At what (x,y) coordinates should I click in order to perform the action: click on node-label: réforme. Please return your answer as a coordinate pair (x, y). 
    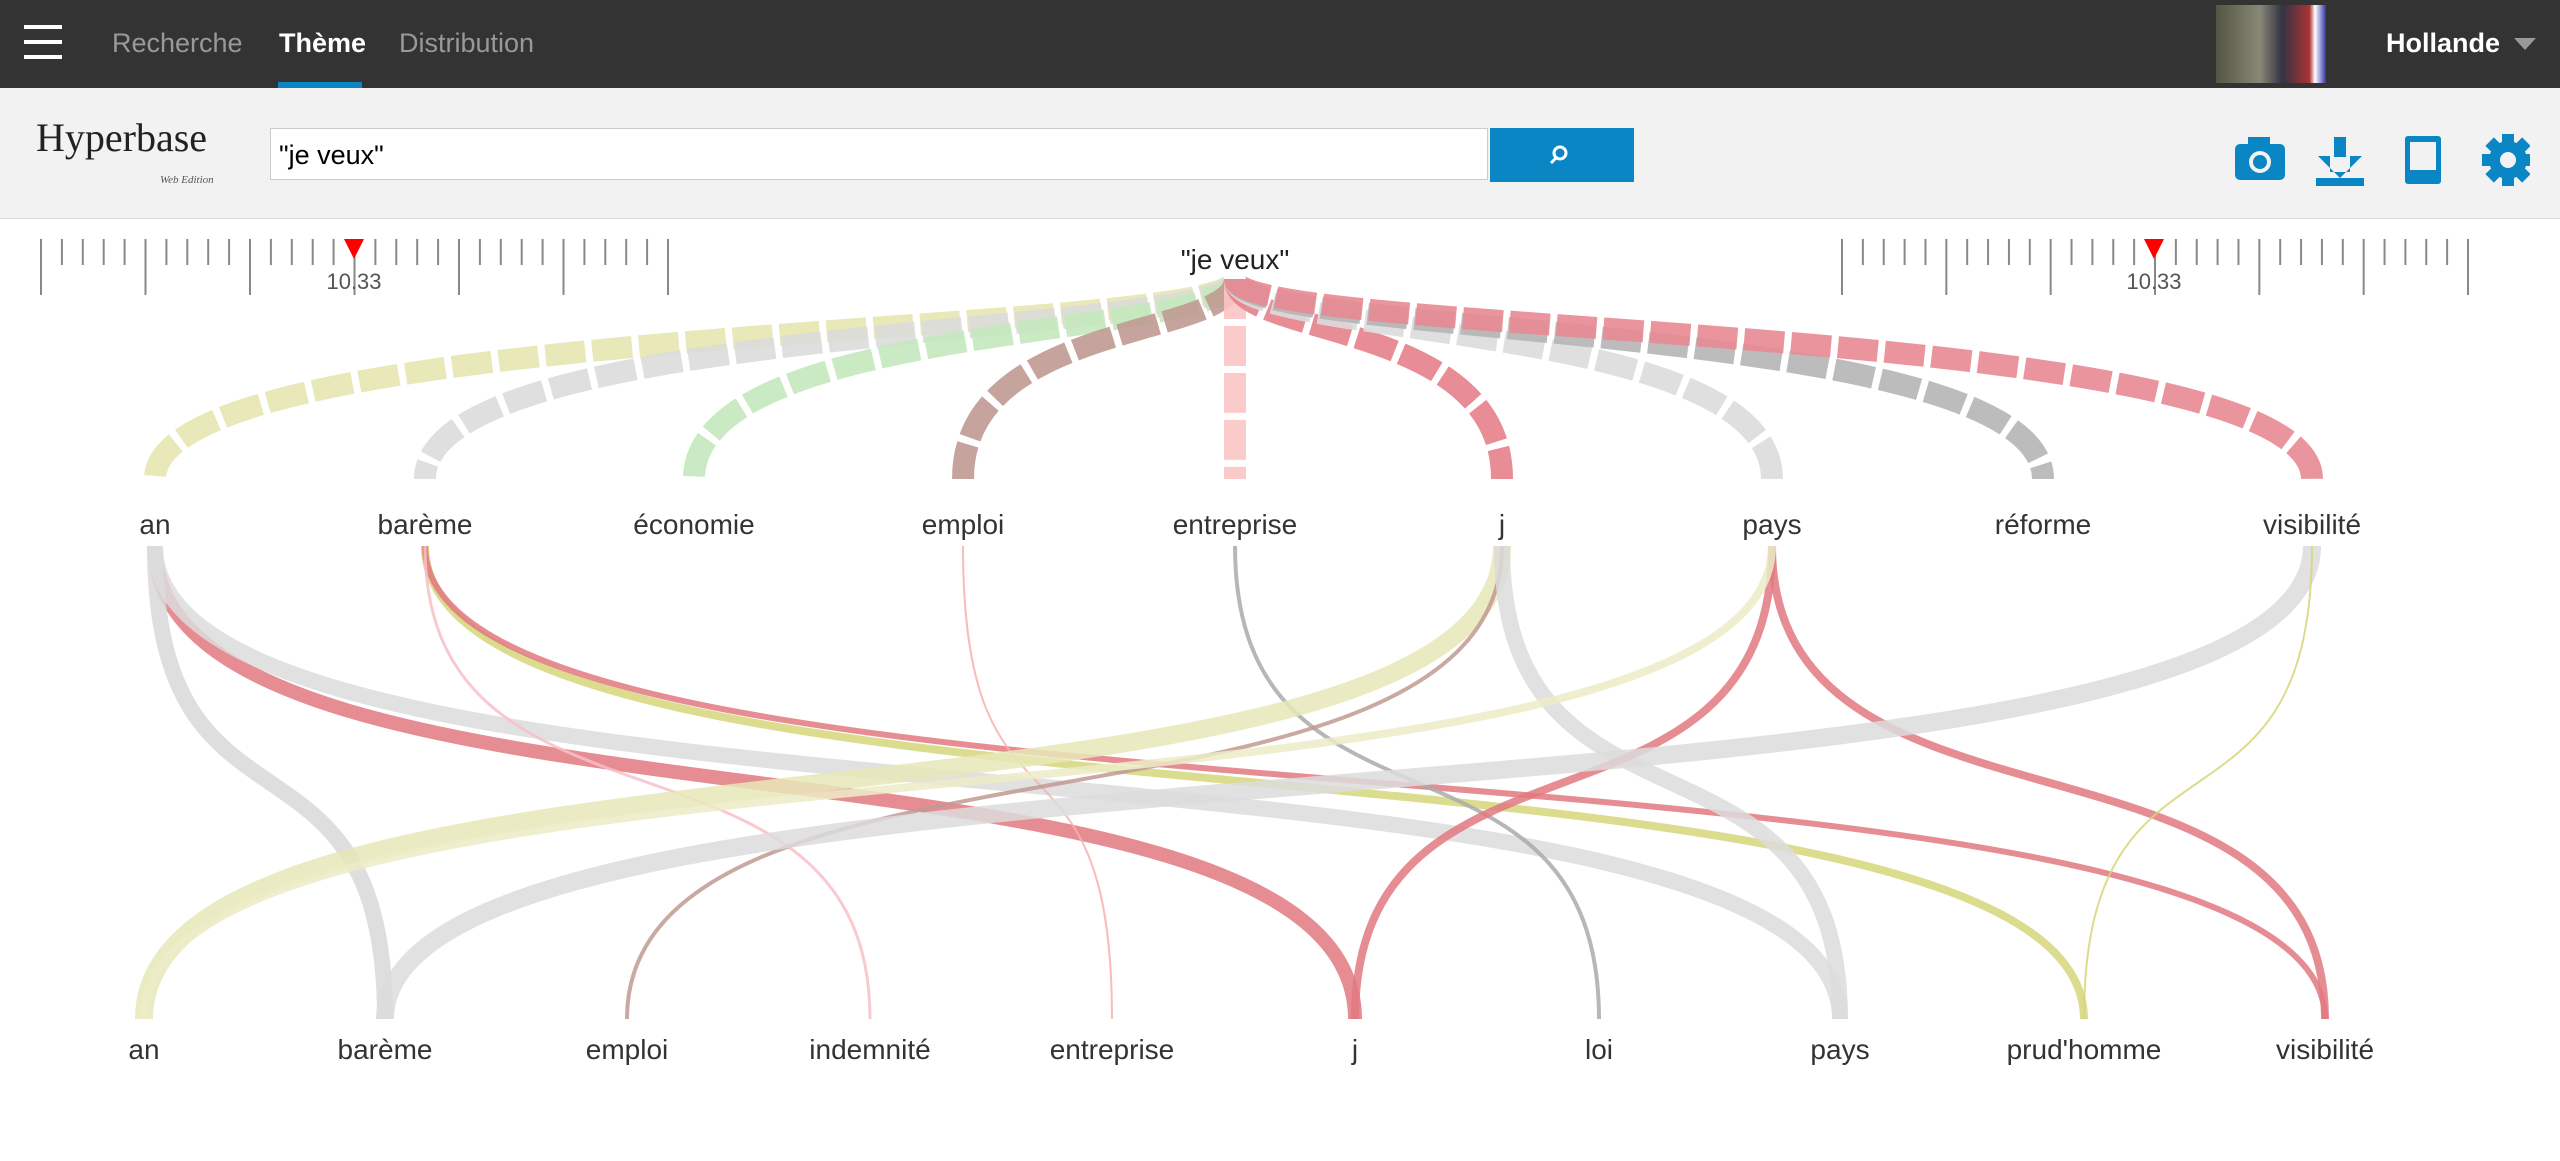
    Looking at the image, I should click on (2043, 524).